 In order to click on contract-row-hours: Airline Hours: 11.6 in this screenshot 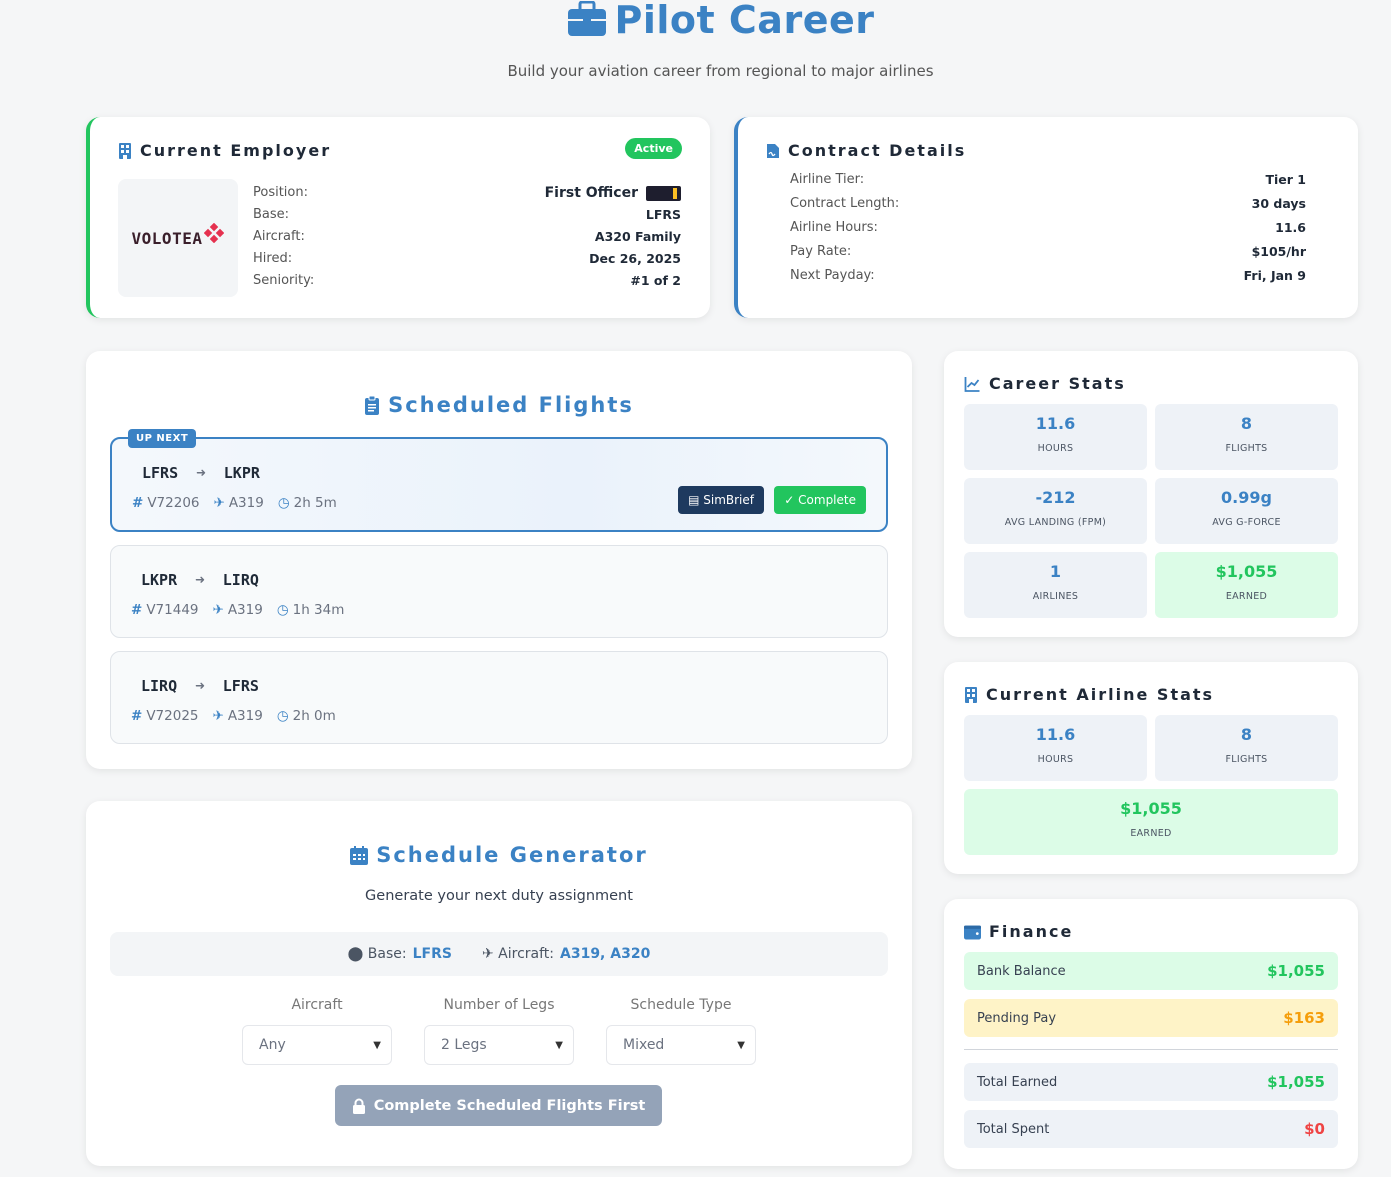, I will do `click(1048, 227)`.